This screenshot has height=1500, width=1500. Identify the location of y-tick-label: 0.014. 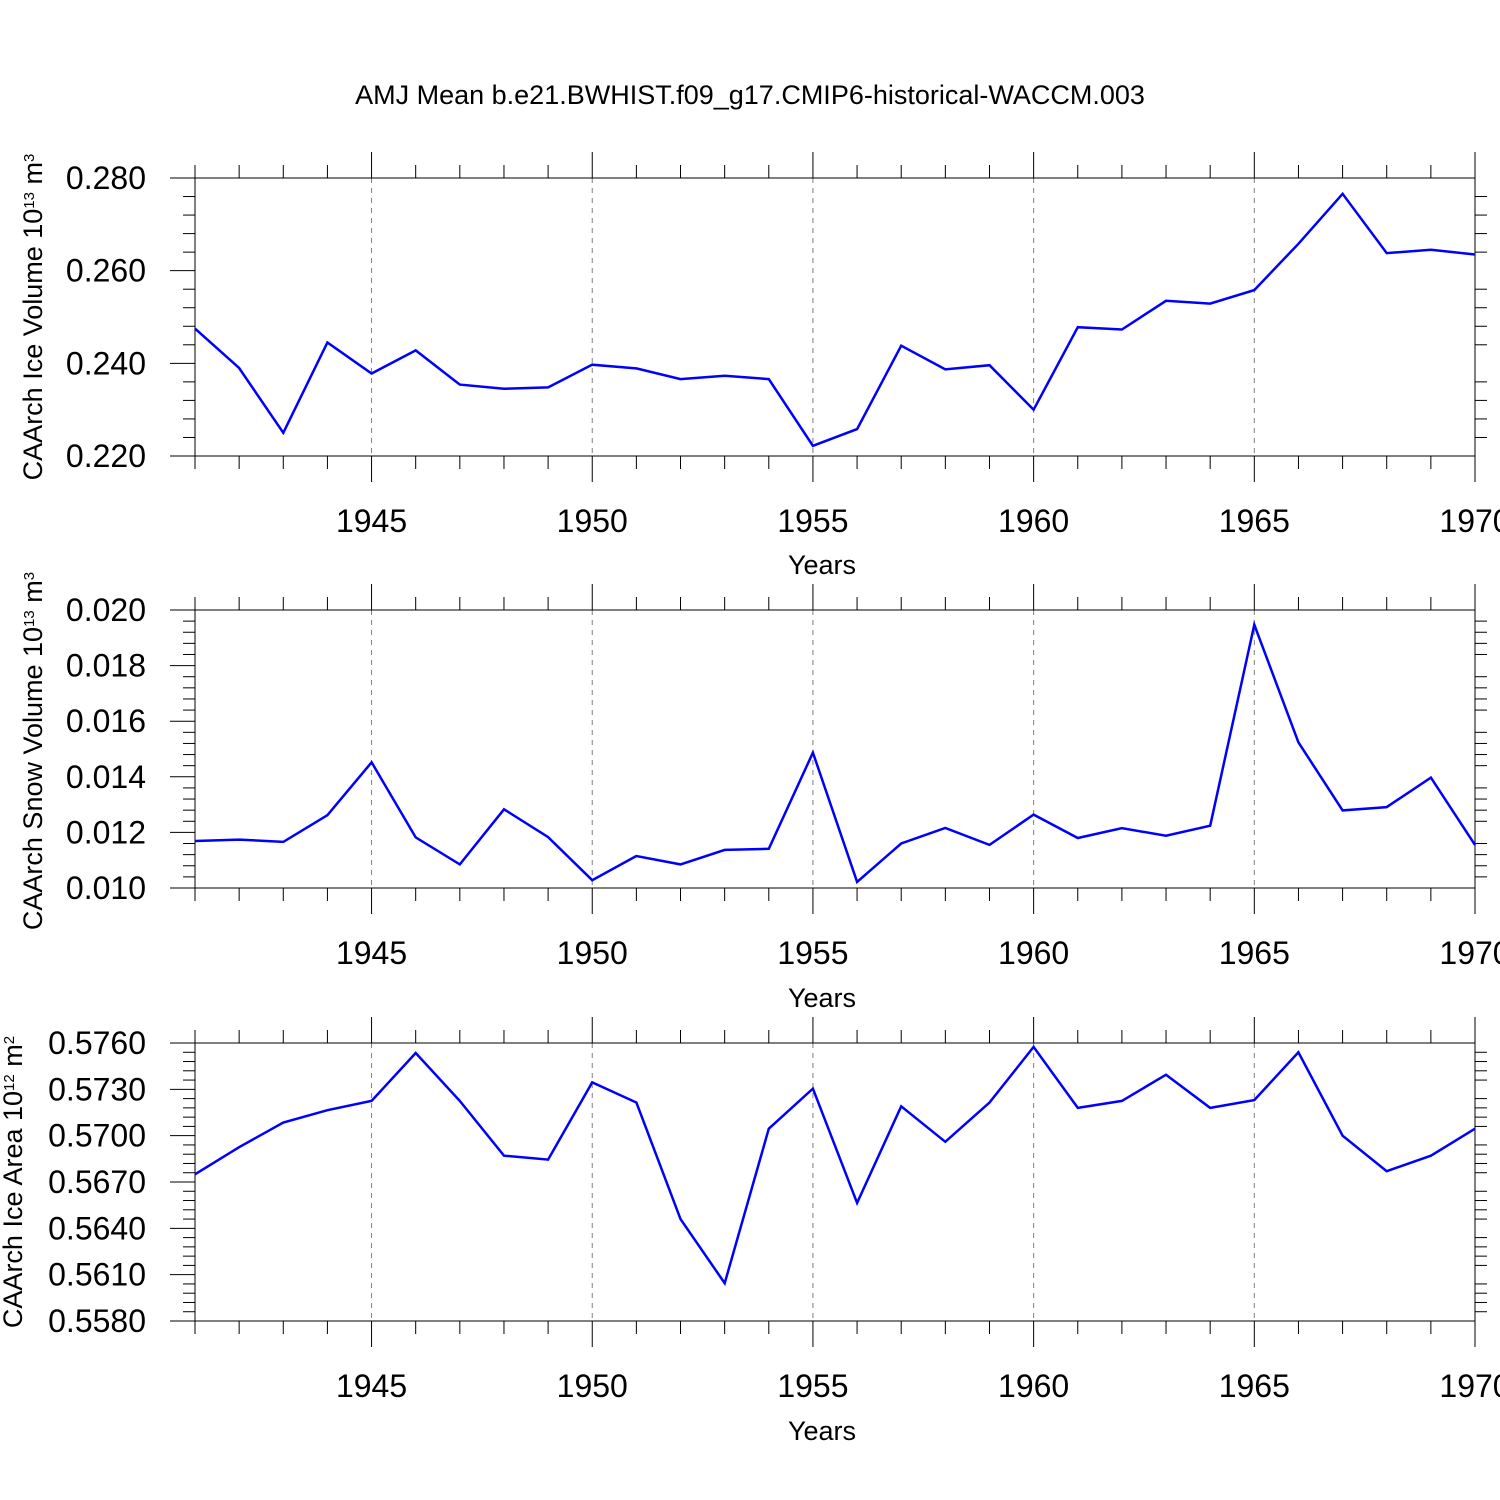
(106, 777).